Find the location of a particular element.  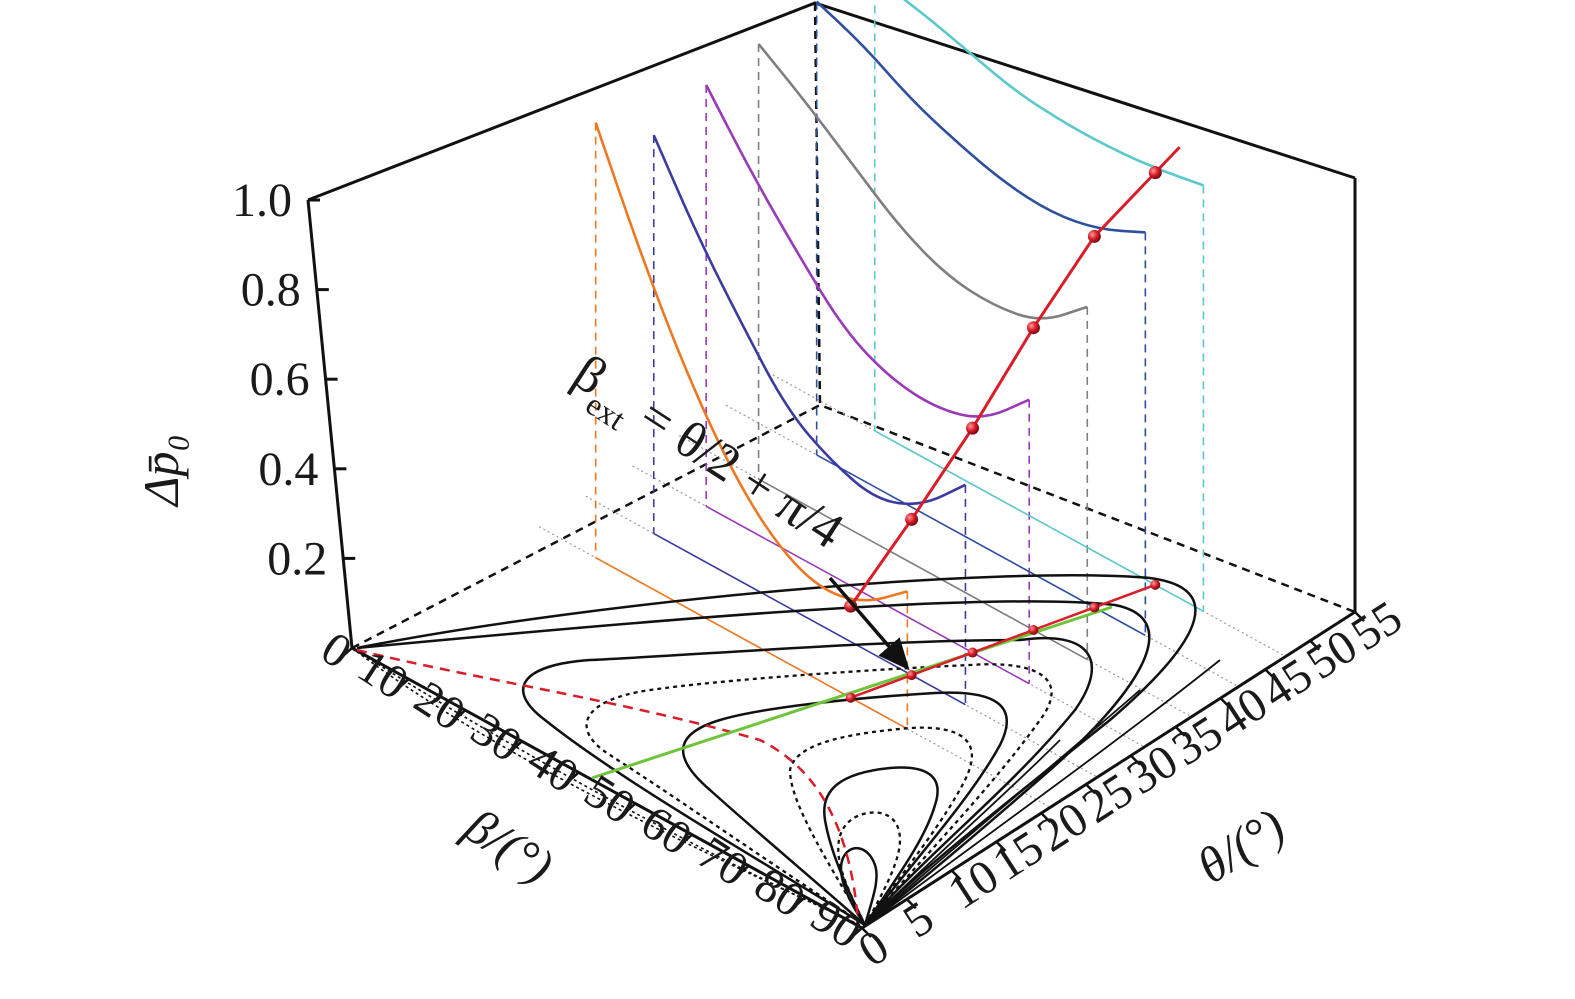

z-tick-label: 0.4 is located at coordinates (288, 469).